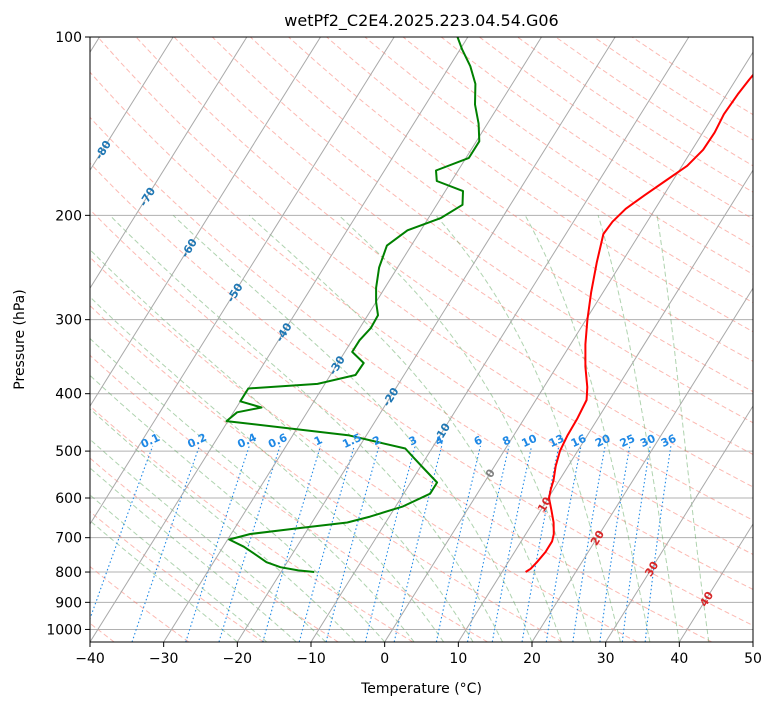 The image size is (775, 708). I want to click on y-tick-label: 200, so click(68, 216).